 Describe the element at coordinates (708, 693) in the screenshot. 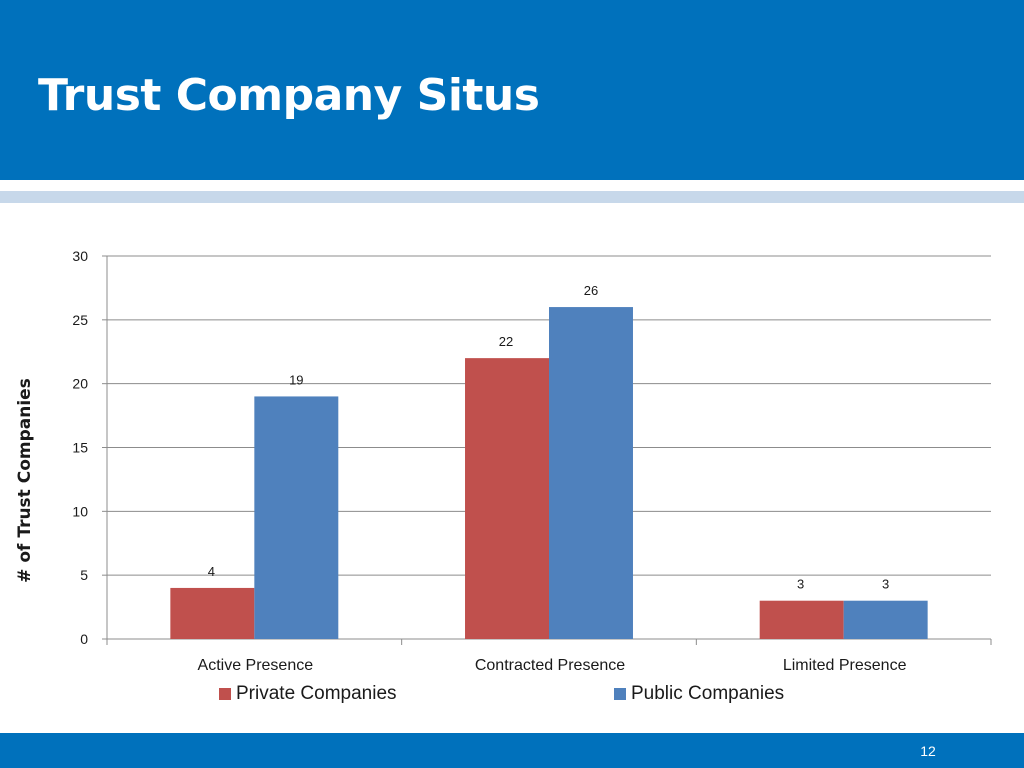

I see `legend-label-public: Public Companies` at that location.